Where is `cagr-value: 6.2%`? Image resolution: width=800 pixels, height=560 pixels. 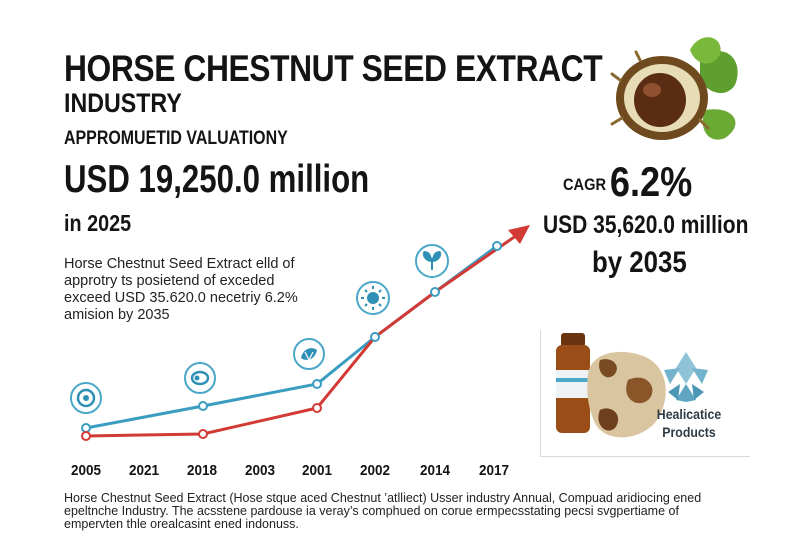
cagr-value: 6.2% is located at coordinates (651, 181).